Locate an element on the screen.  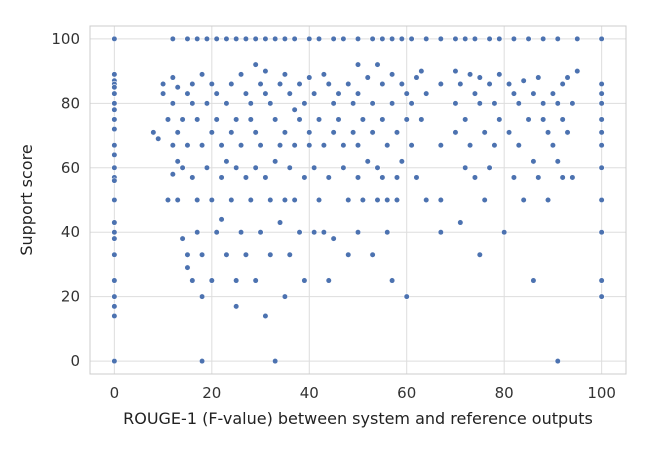
y-axis-title: Support score is located at coordinates (26, 199).